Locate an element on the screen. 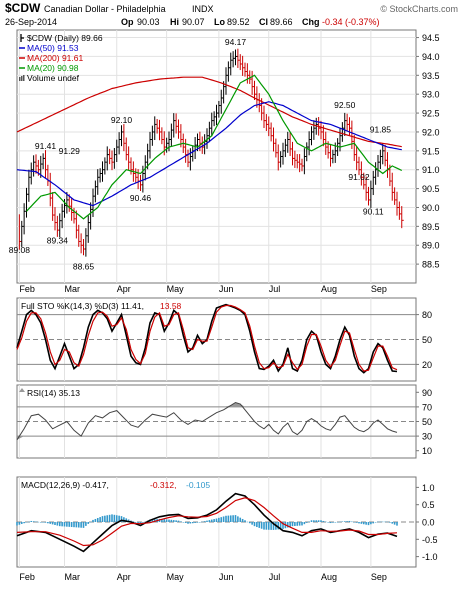 The height and width of the screenshot is (591, 464). month-label: May is located at coordinates (176, 577).